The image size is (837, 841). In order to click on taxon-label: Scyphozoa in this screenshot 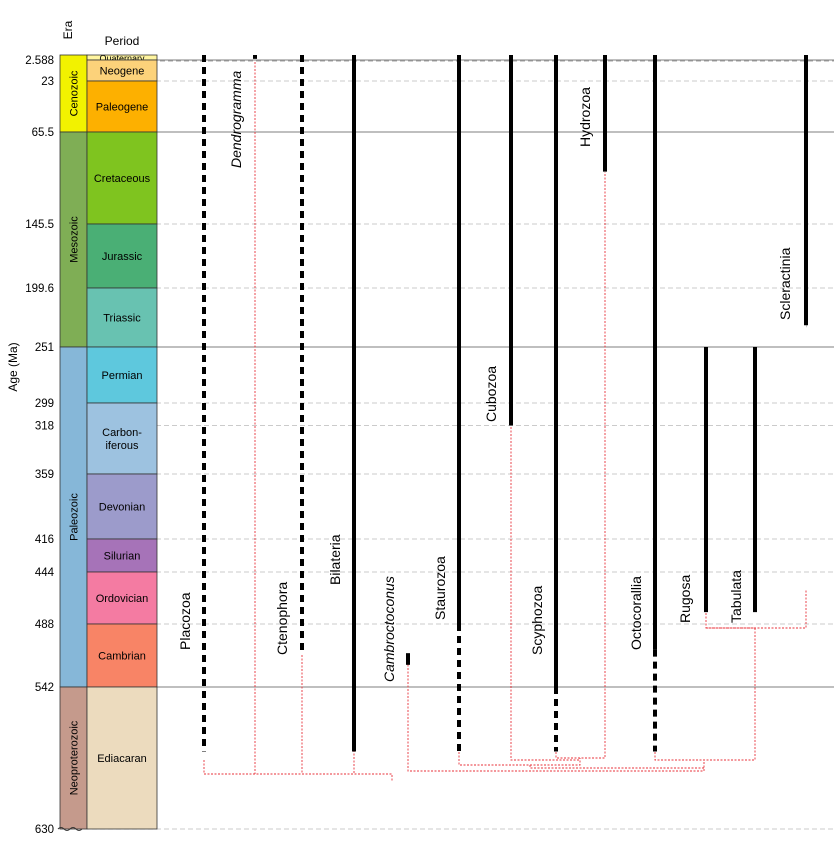, I will do `click(537, 620)`.